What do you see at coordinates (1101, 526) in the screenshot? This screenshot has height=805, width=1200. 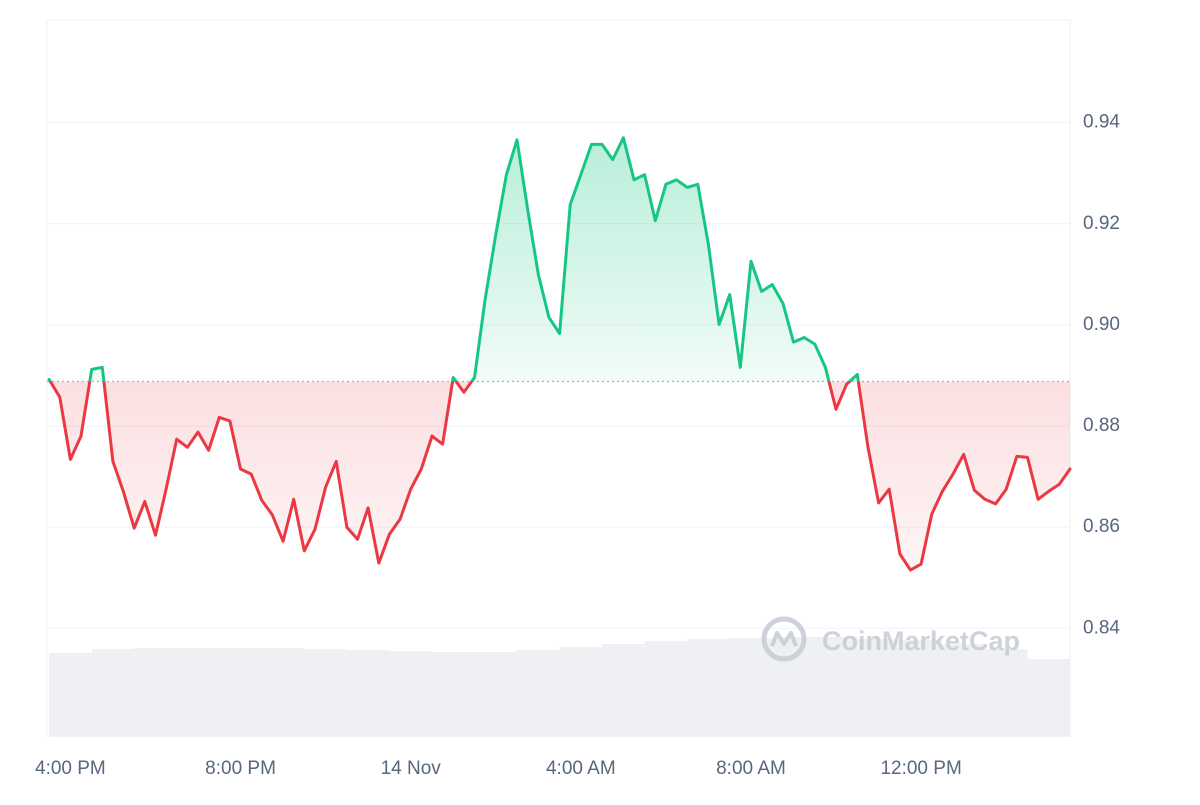 I see `y-tick-label: 0.86` at bounding box center [1101, 526].